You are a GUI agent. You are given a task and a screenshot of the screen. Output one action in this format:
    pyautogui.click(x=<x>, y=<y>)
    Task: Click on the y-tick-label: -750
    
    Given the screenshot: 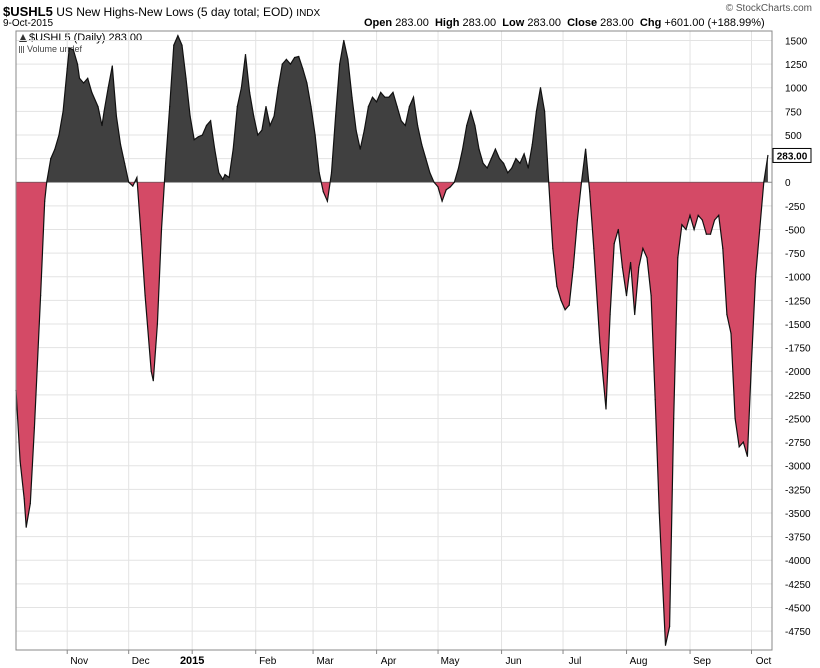 What is the action you would take?
    pyautogui.click(x=795, y=254)
    